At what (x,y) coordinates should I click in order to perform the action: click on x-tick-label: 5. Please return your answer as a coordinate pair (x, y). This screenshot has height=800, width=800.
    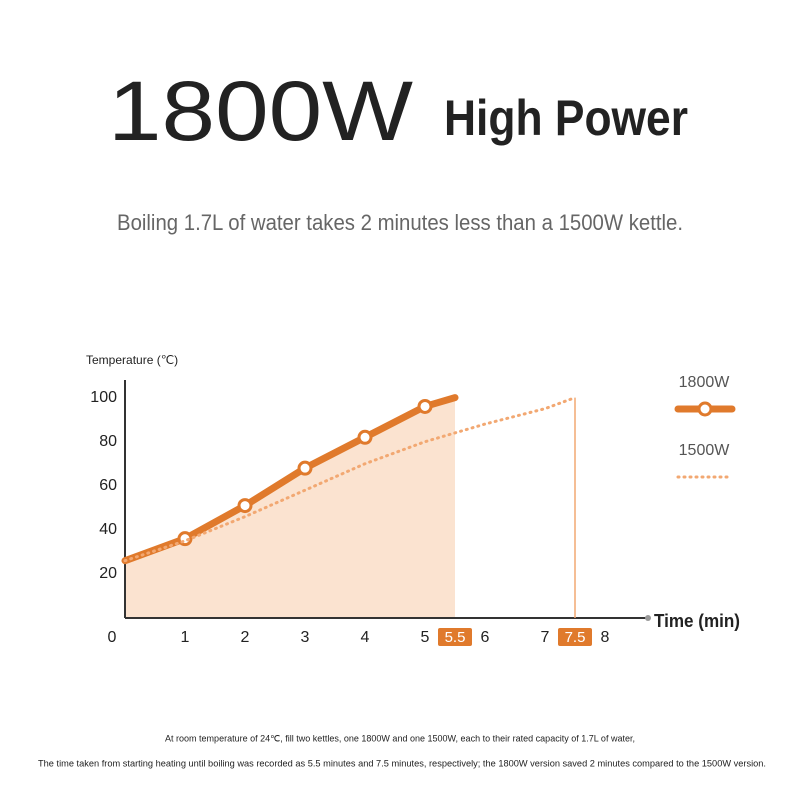
    Looking at the image, I should click on (425, 637).